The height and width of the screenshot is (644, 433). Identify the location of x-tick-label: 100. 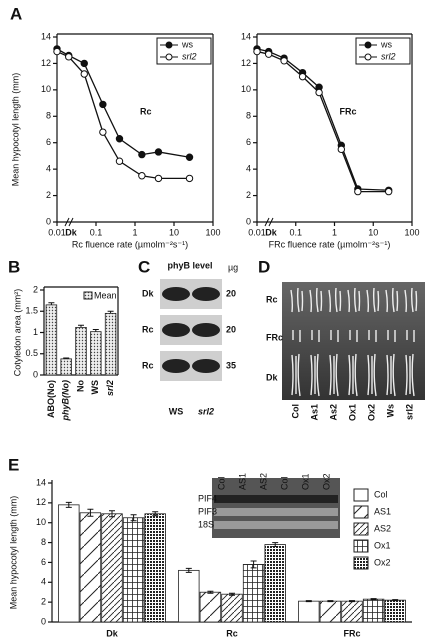
(411, 232).